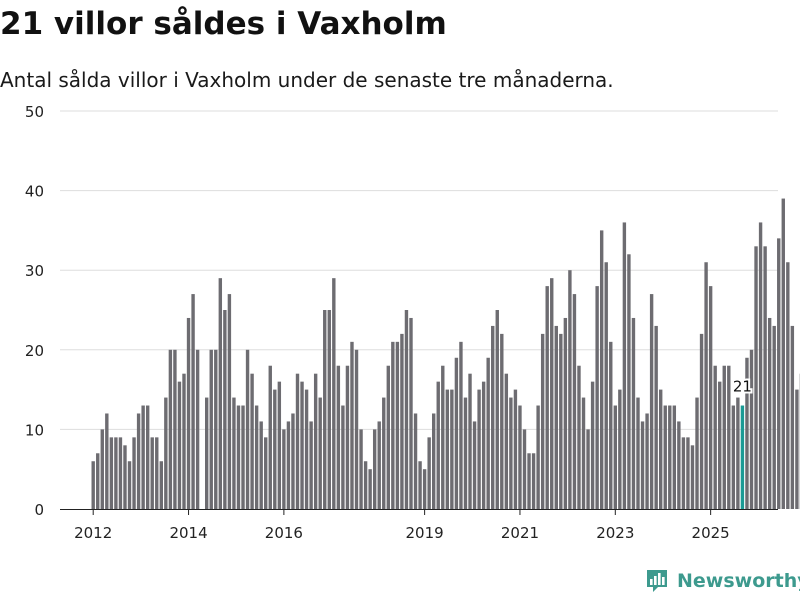 This screenshot has width=800, height=600. What do you see at coordinates (34, 192) in the screenshot?
I see `y-tick-label: 40` at bounding box center [34, 192].